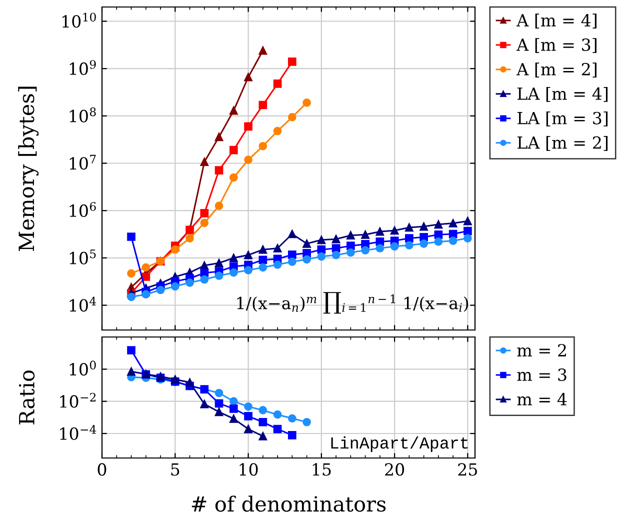 This screenshot has height=526, width=627. What do you see at coordinates (83, 68) in the screenshot?
I see `y-tick-label: 10$^{9}$` at bounding box center [83, 68].